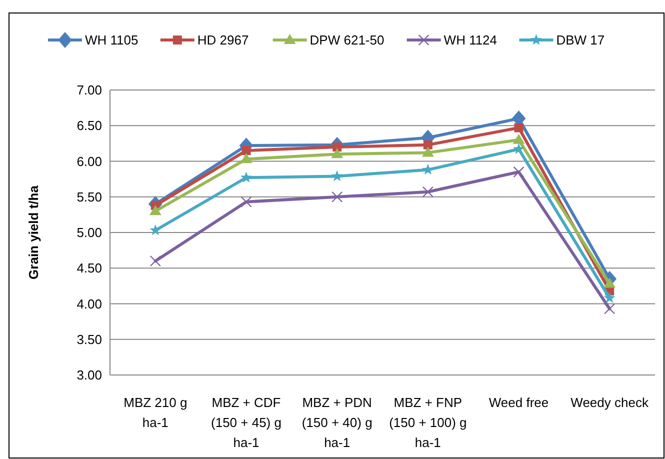  I want to click on x-tick-label: MBZ + FNP (150 + 100) g ha-1, so click(428, 422).